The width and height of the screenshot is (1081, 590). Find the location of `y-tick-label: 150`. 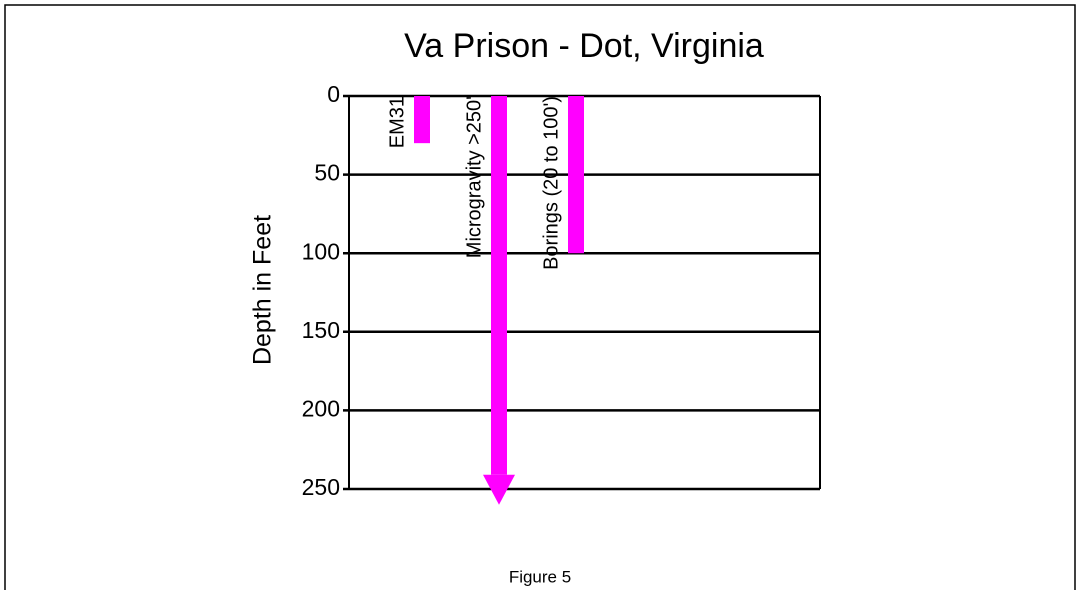

y-tick-label: 150 is located at coordinates (321, 330).